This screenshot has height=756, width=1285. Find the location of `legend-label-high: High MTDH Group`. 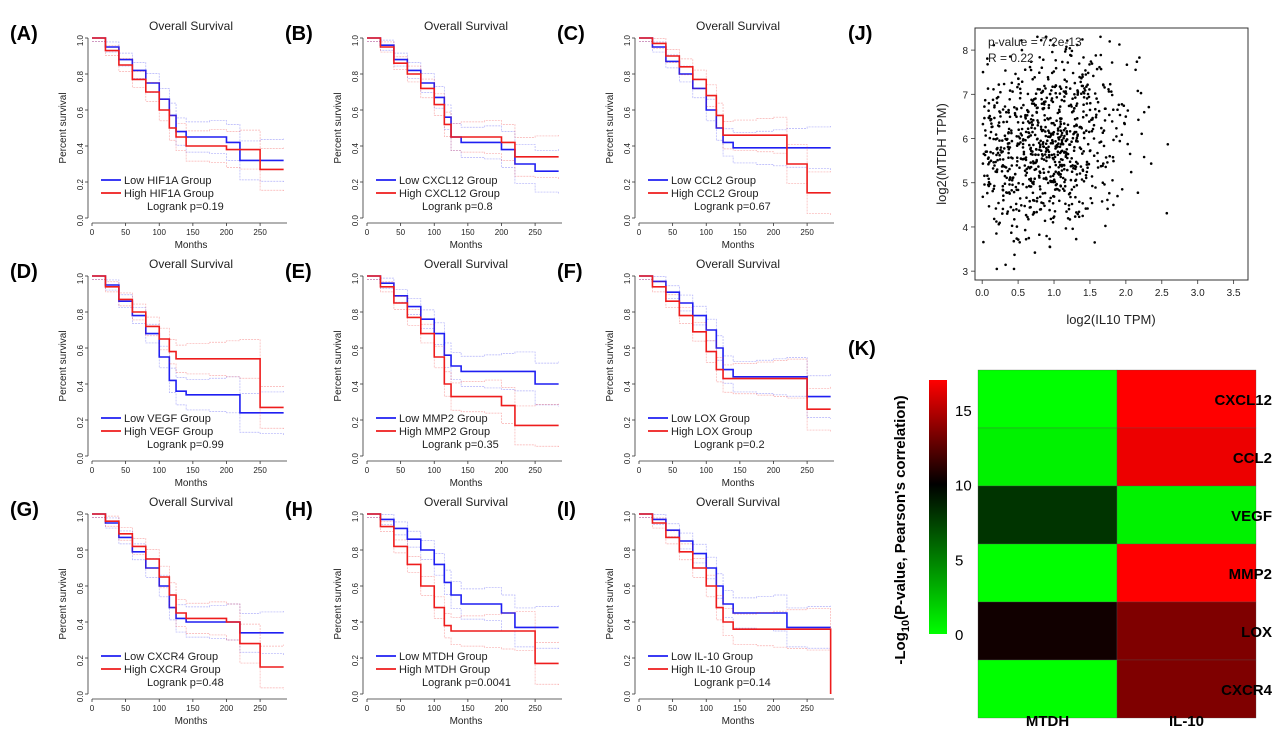

legend-label-high: High MTDH Group is located at coordinates (444, 670).